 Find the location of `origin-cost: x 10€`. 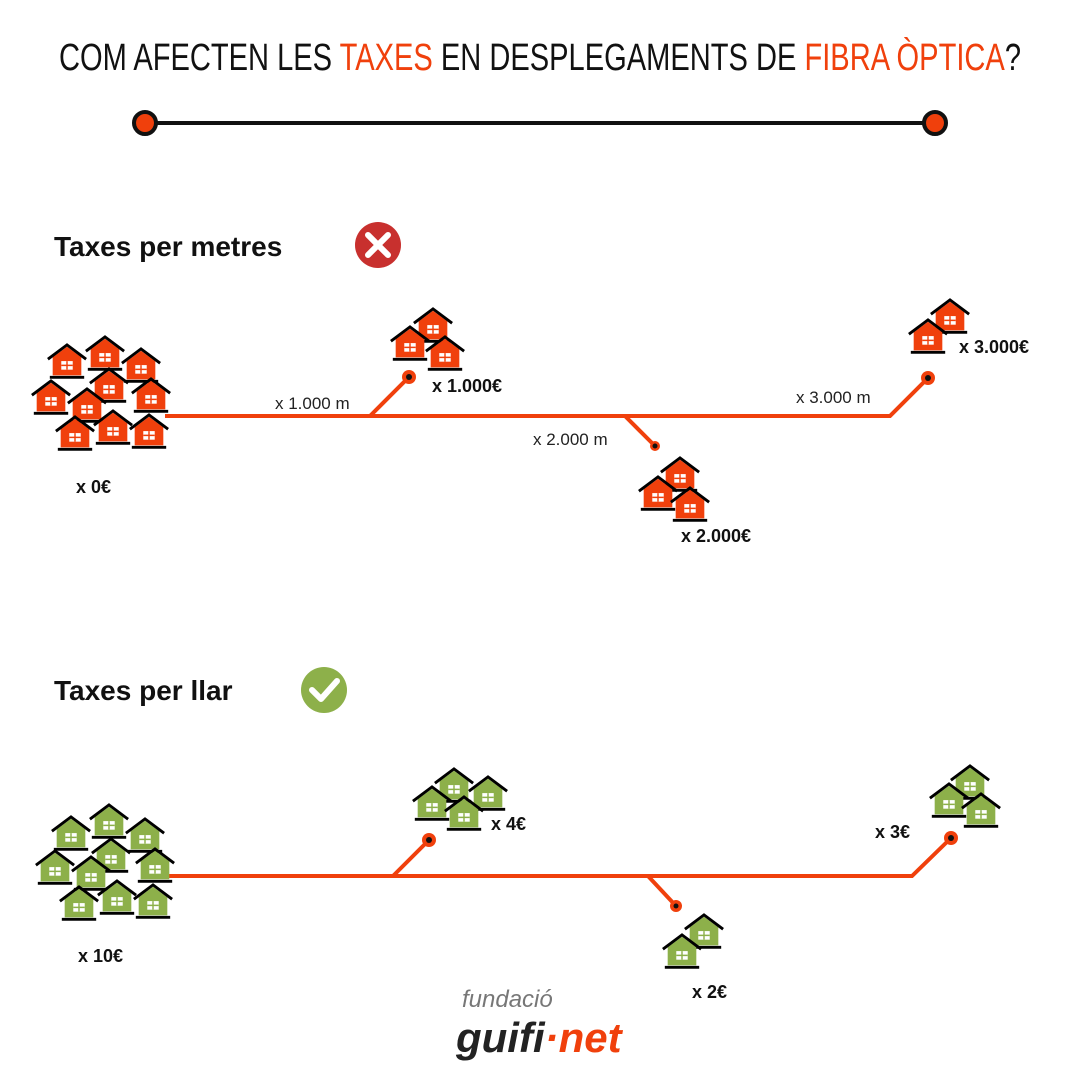

origin-cost: x 10€ is located at coordinates (100, 956).